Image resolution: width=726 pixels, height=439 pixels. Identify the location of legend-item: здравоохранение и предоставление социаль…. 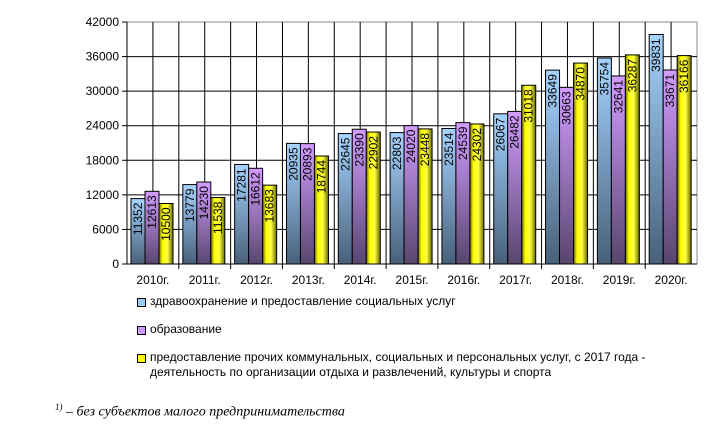
(417, 301).